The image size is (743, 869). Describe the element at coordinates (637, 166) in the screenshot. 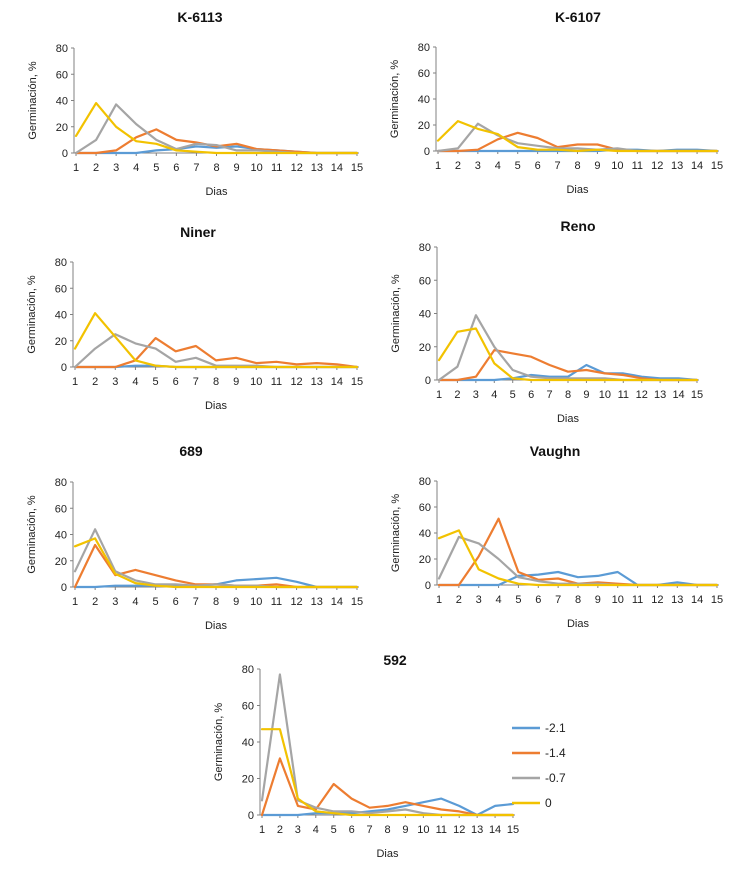

I see `x-tick-label: 11` at that location.